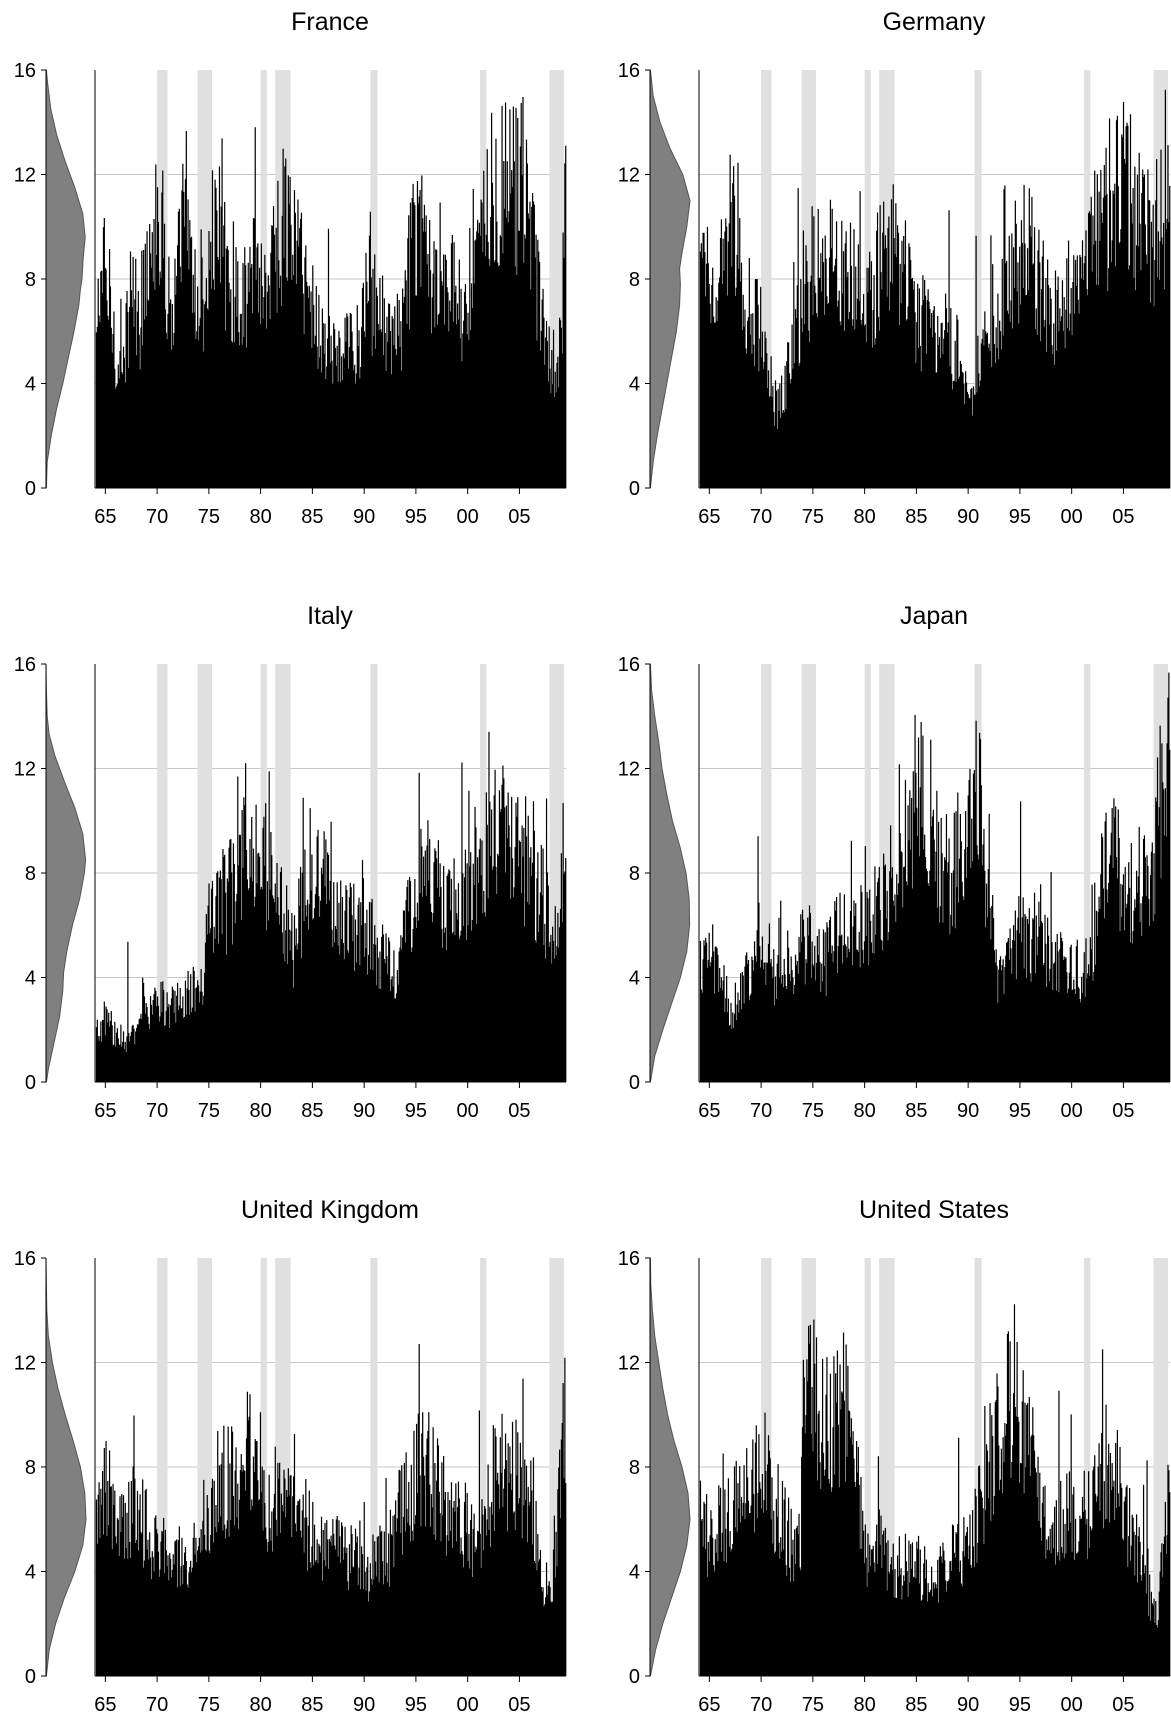  I want to click on chart-panel: Germany 0 4 8 12 16 65 70 75 80 85 90 95 00 05, so click(894, 268).